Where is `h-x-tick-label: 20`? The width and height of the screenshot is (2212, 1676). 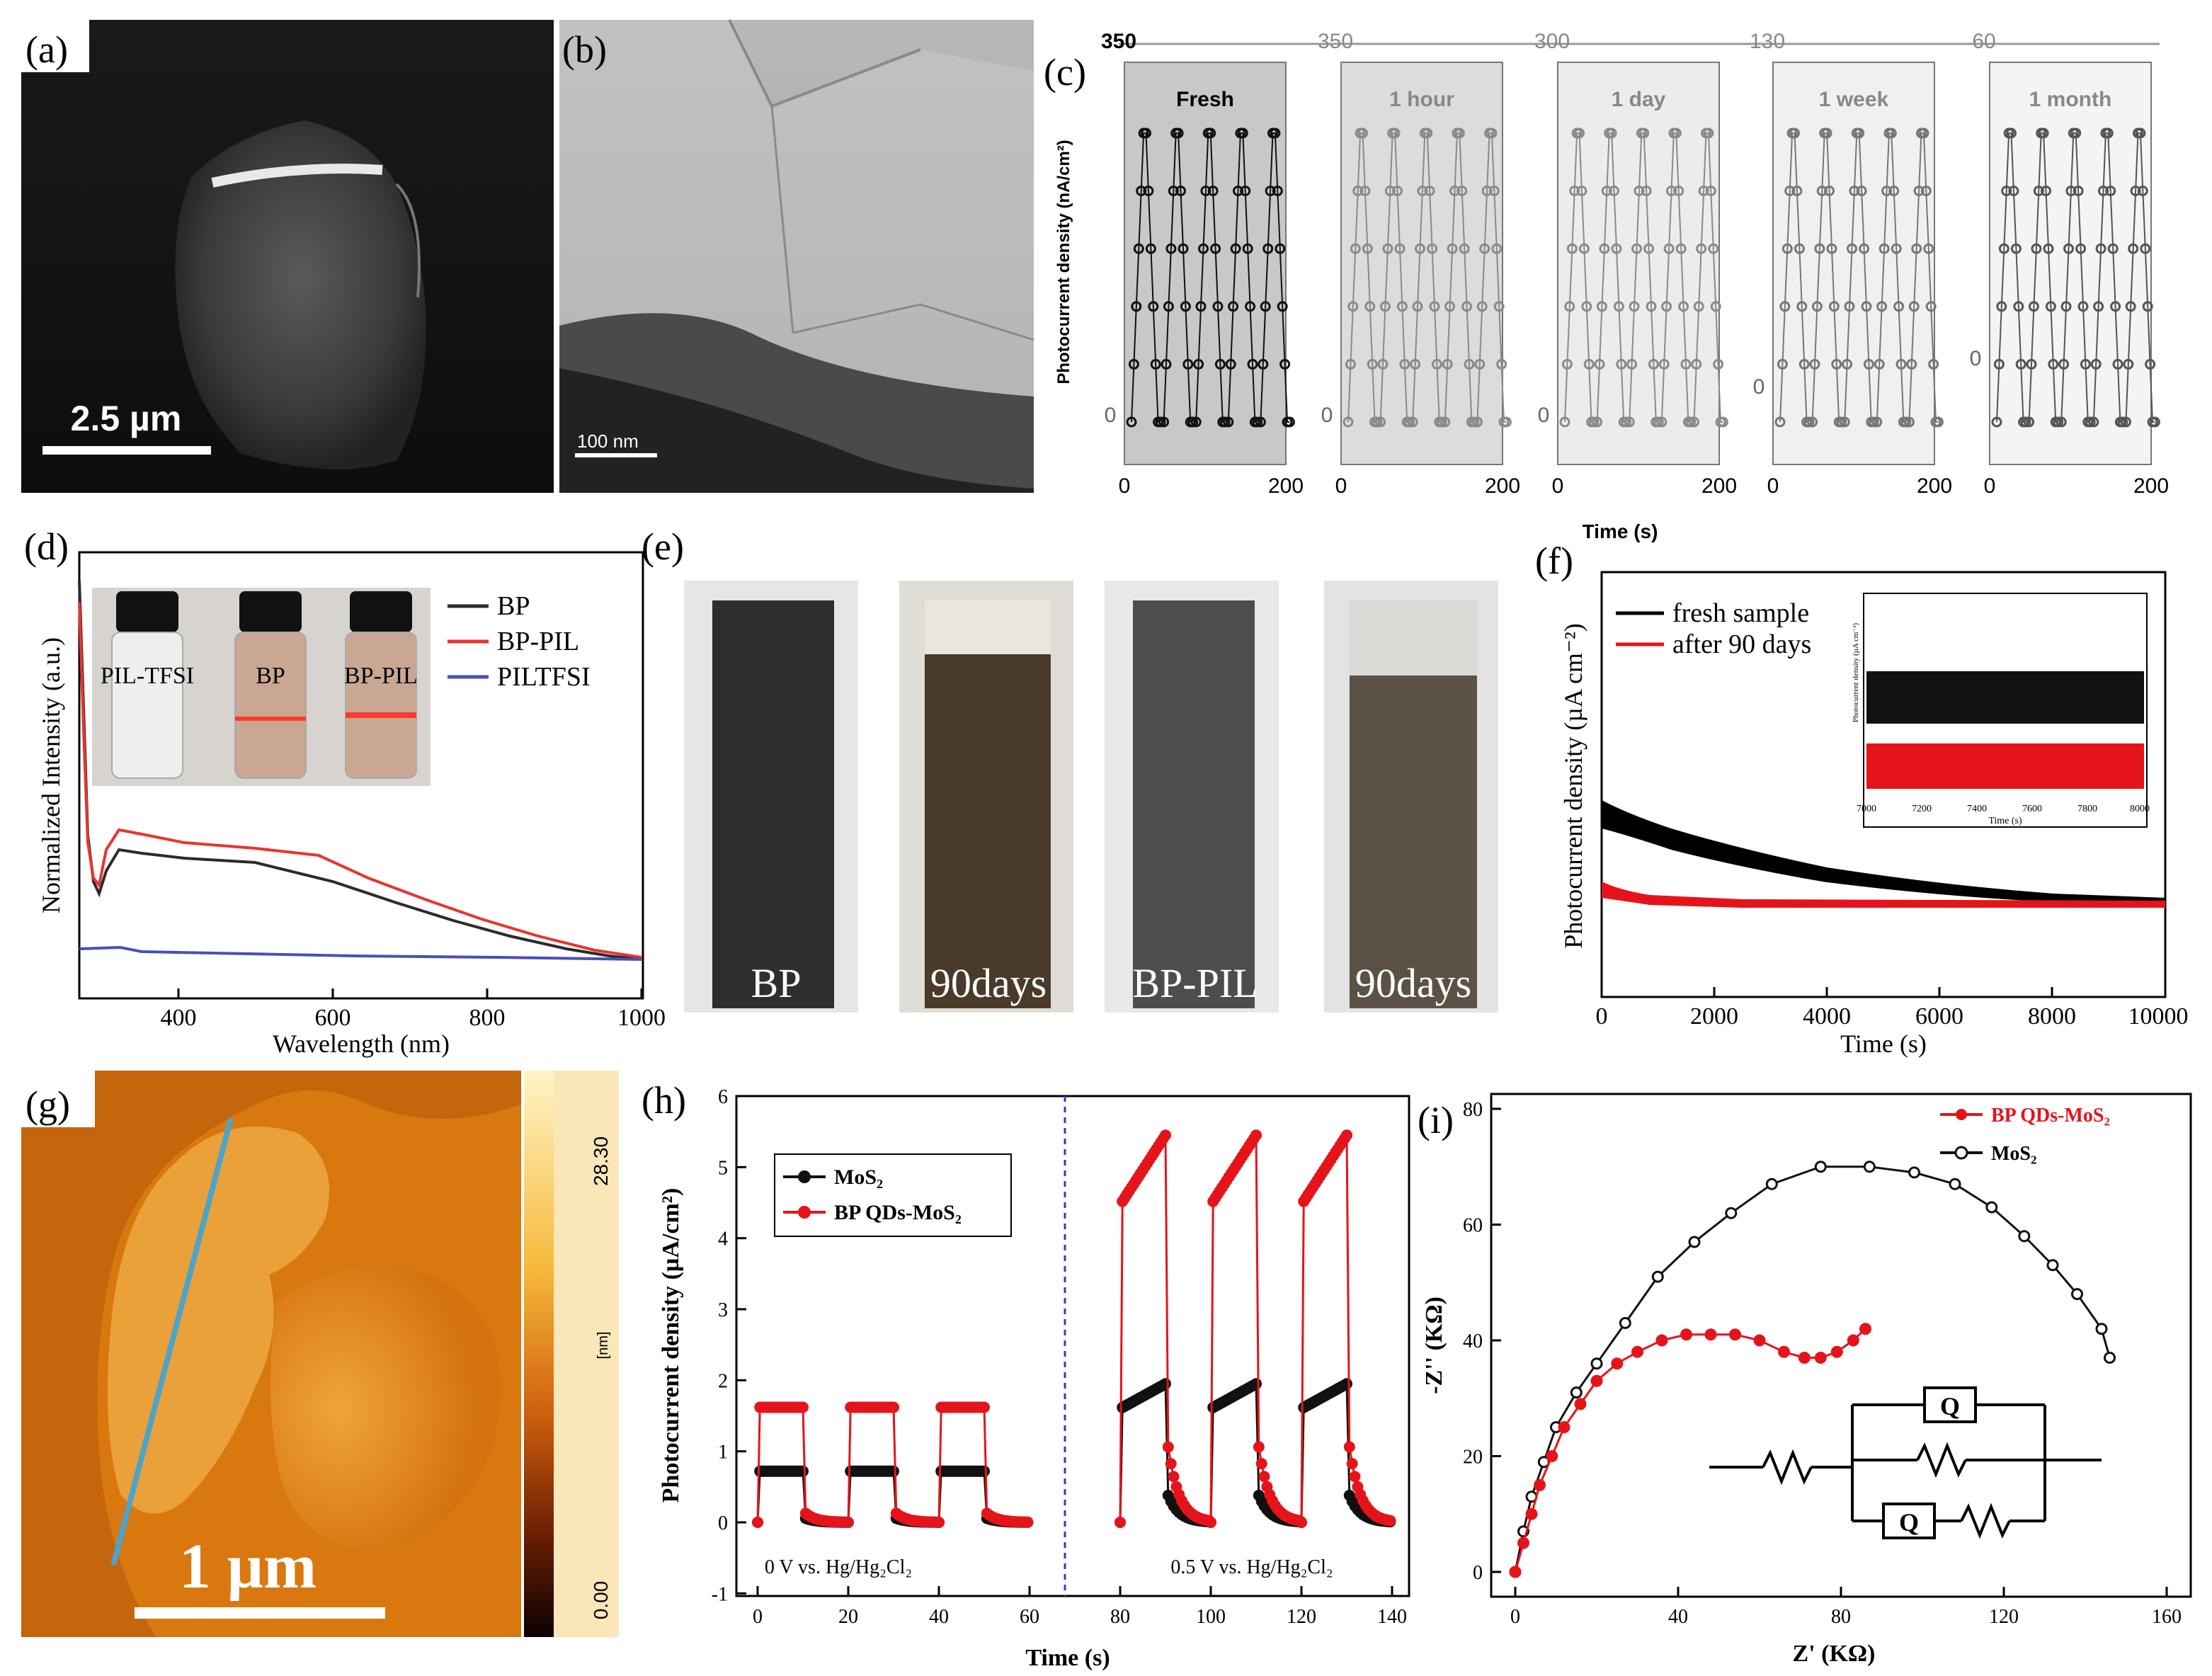 h-x-tick-label: 20 is located at coordinates (848, 1617).